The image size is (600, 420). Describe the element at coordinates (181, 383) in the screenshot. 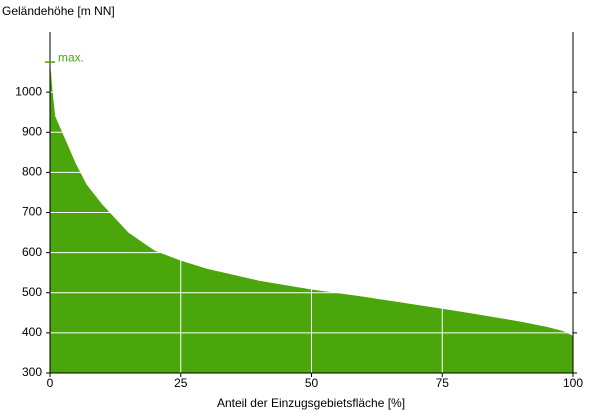

I see `x-tick-label: 25` at that location.